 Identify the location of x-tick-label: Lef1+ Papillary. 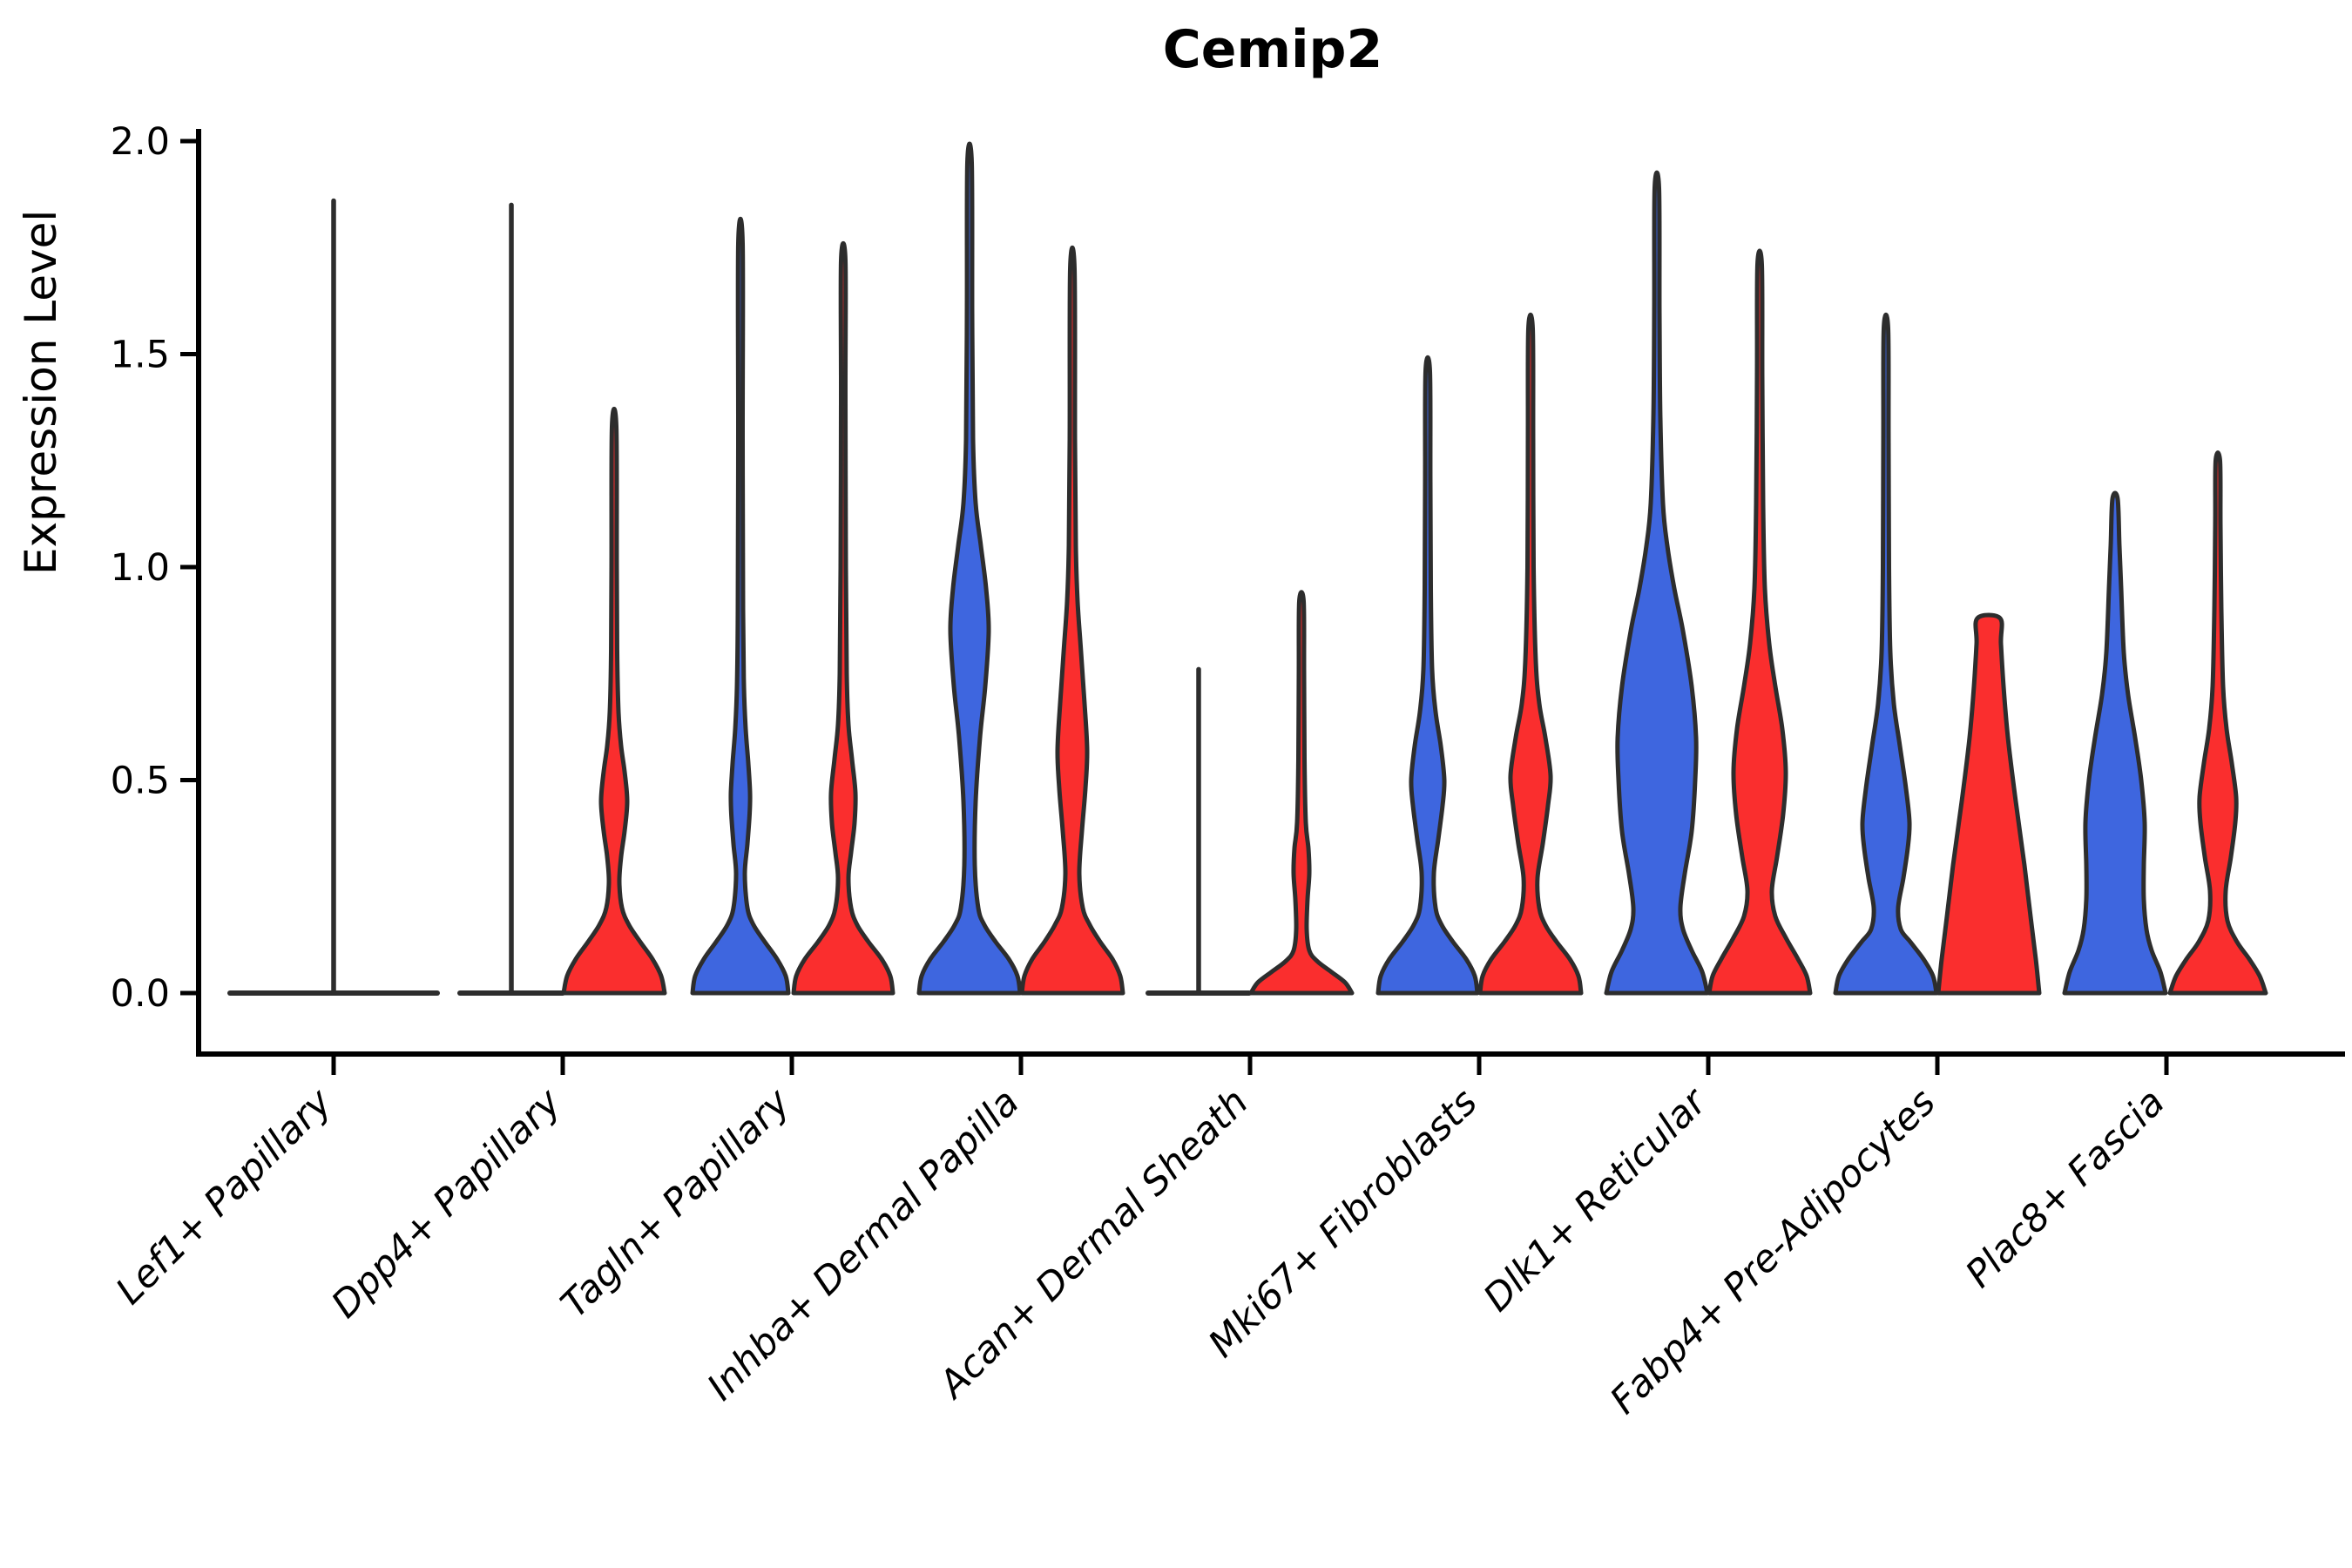
(225, 1196).